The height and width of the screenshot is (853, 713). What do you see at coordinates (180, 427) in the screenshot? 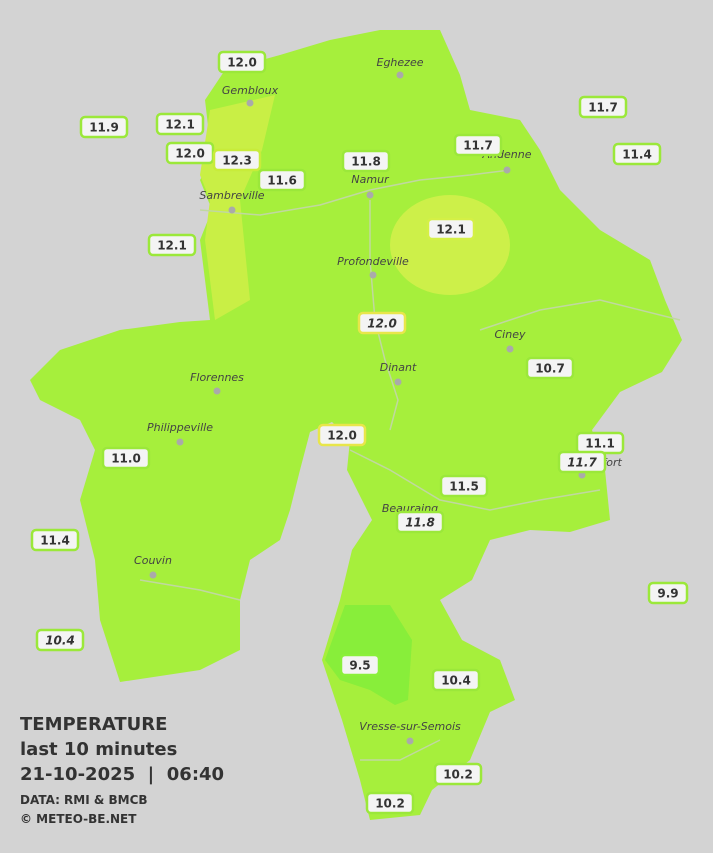
I see `town-label: Philippeville` at bounding box center [180, 427].